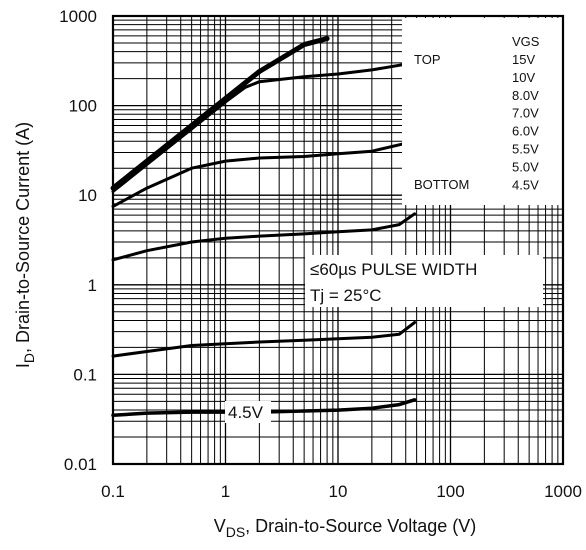 This screenshot has width=586, height=550. Describe the element at coordinates (393, 269) in the screenshot. I see `pulse-width-annotation: ≤60µs PULSE WIDTH` at that location.